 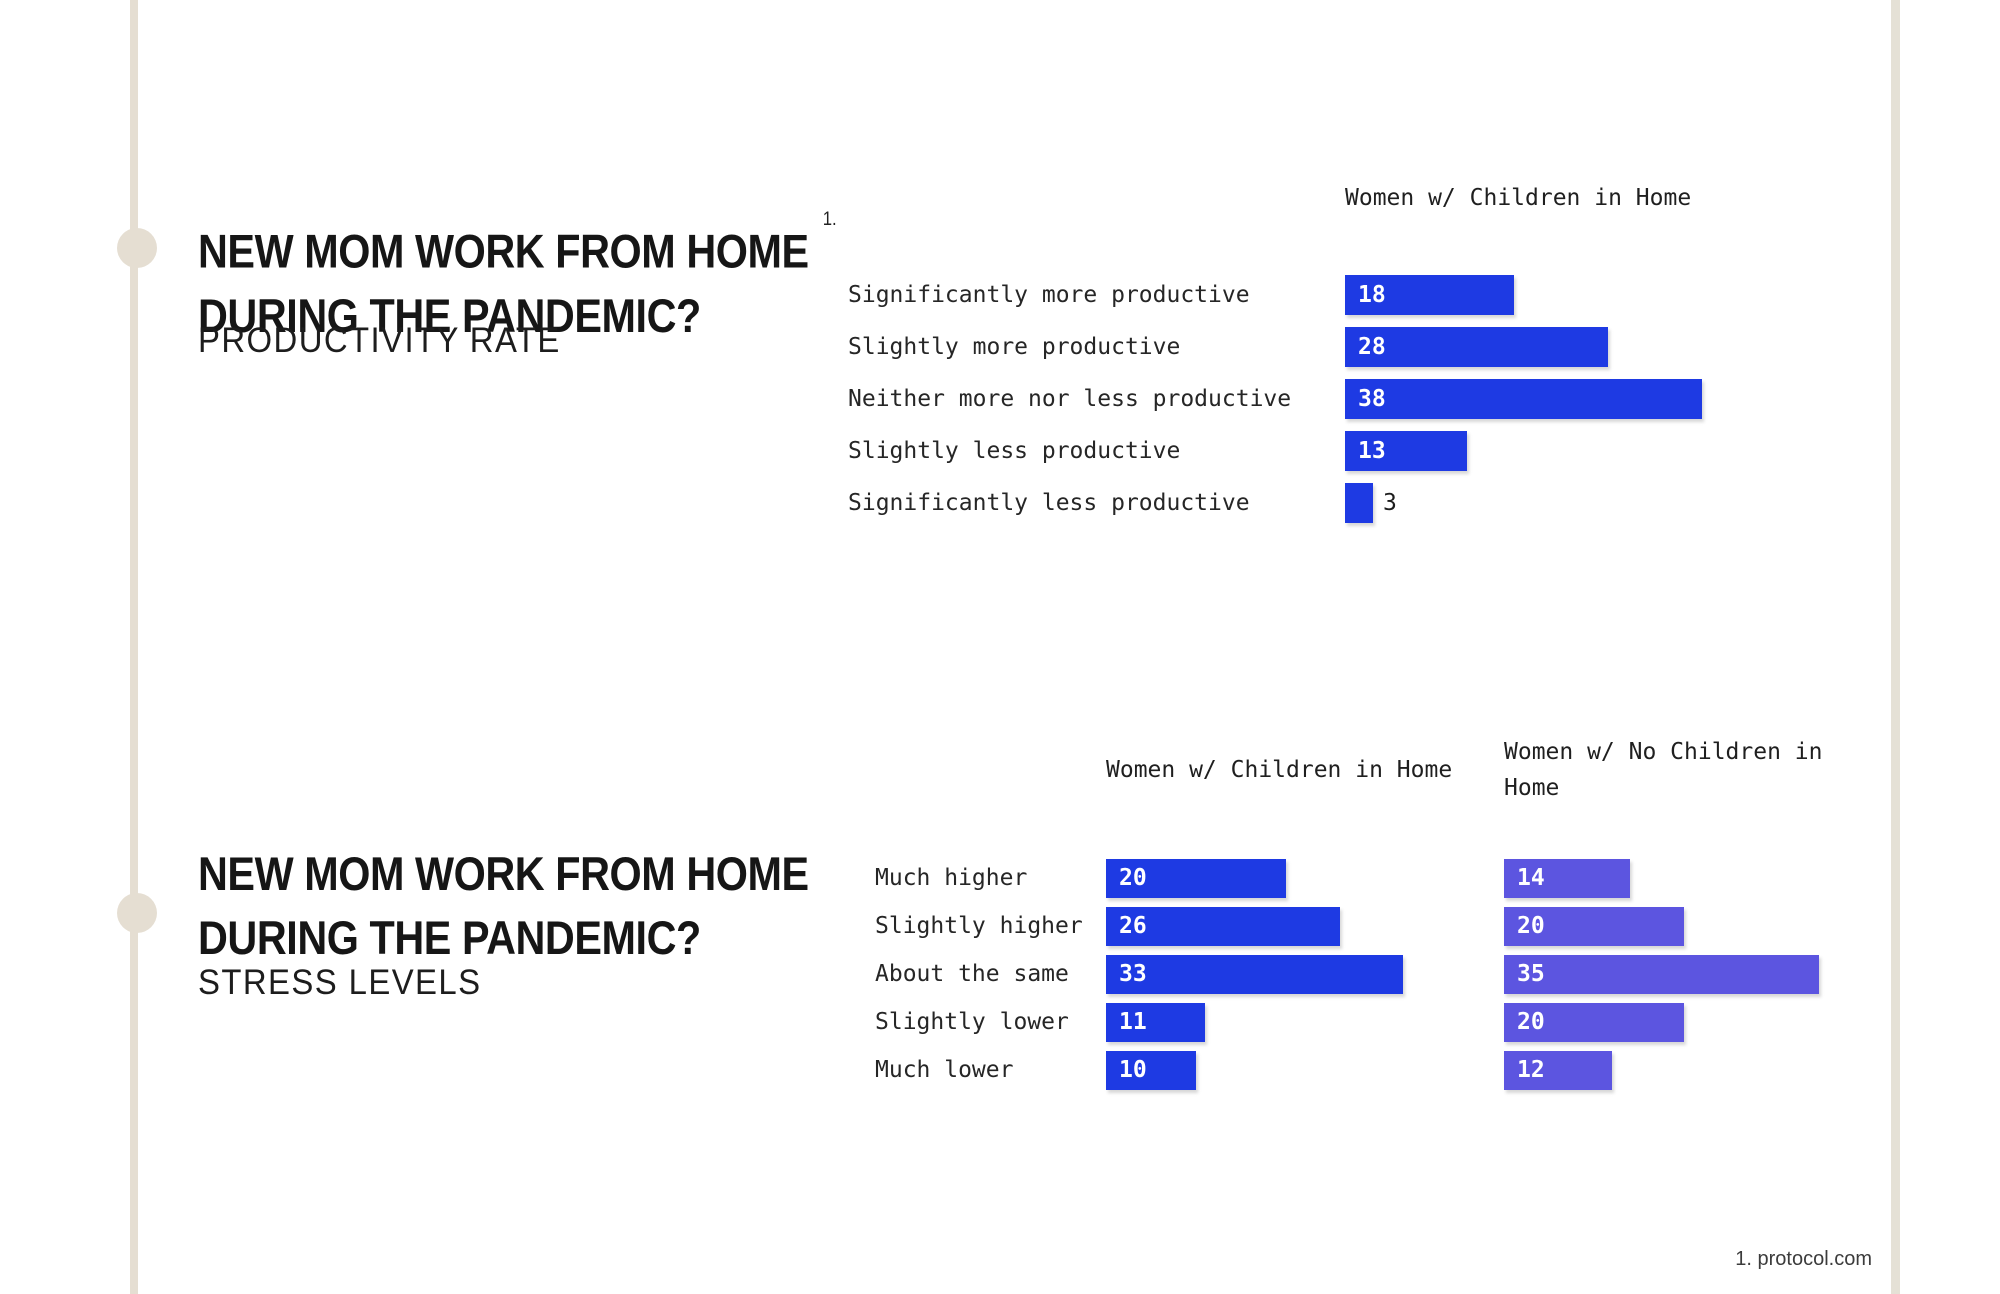 What do you see at coordinates (1305, 1070) in the screenshot?
I see `bar-cell: 10` at bounding box center [1305, 1070].